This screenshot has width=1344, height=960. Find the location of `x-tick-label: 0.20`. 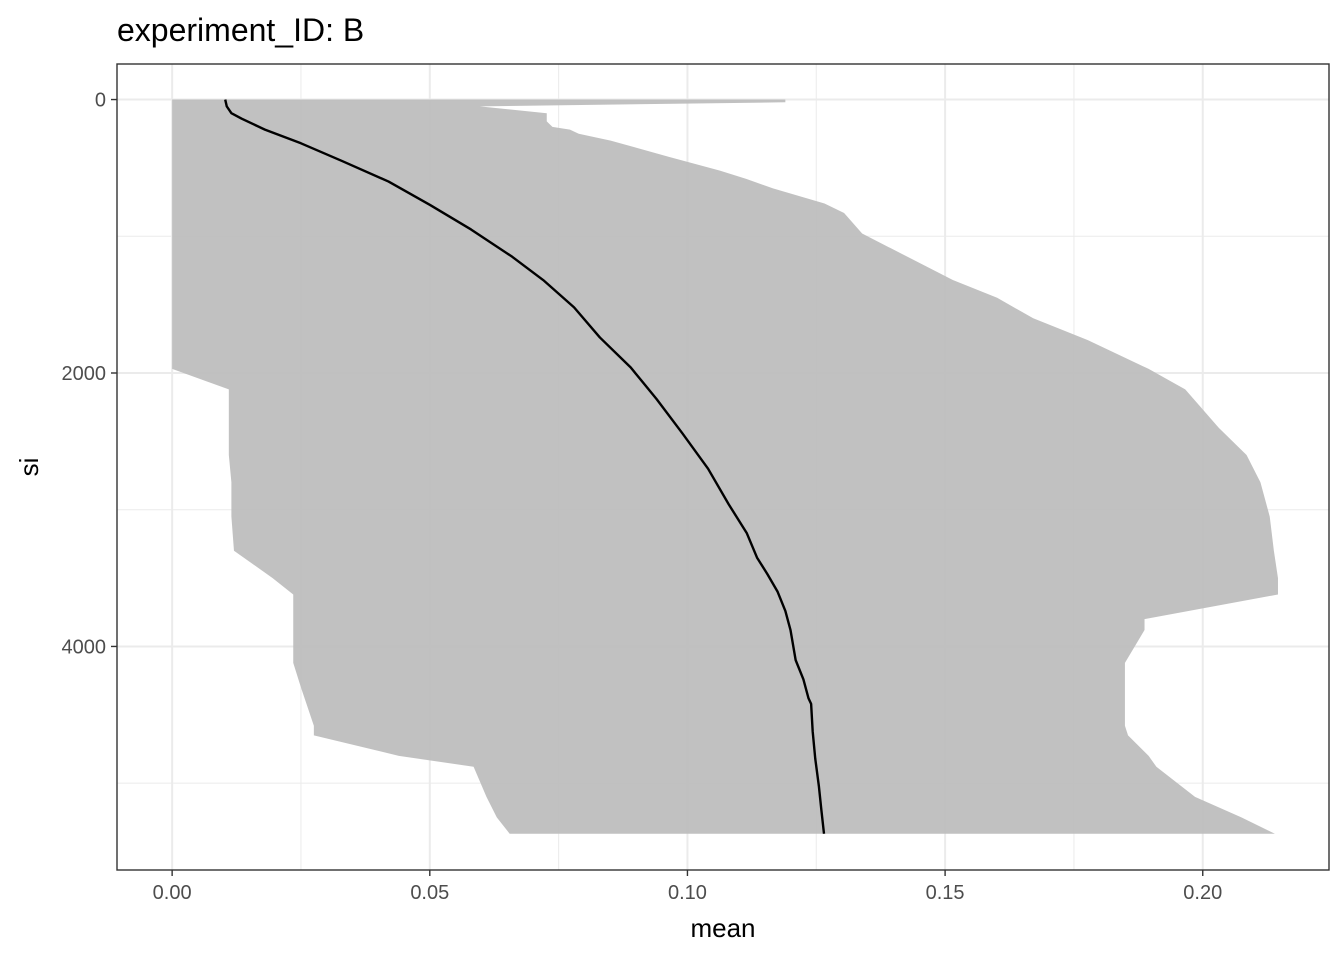

x-tick-label: 0.20 is located at coordinates (1202, 893).